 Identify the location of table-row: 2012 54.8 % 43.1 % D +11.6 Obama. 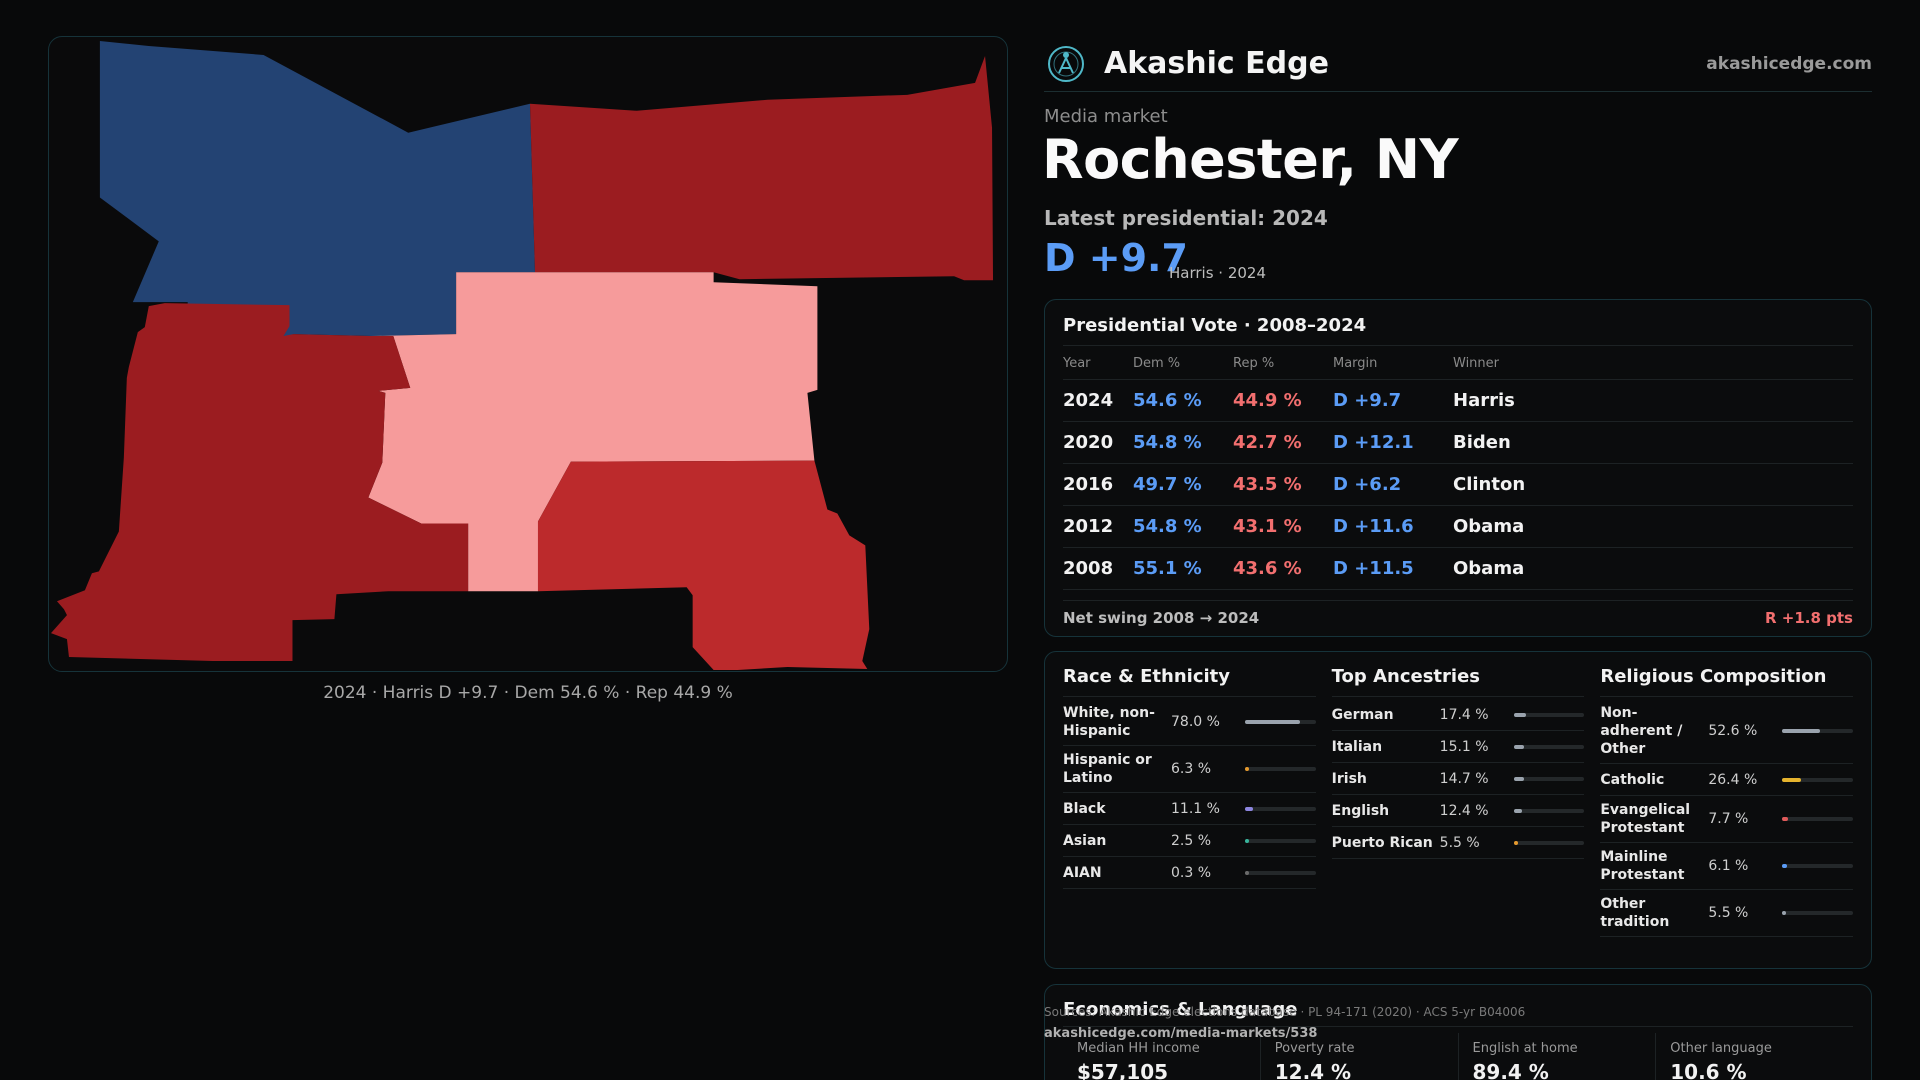
(1458, 526).